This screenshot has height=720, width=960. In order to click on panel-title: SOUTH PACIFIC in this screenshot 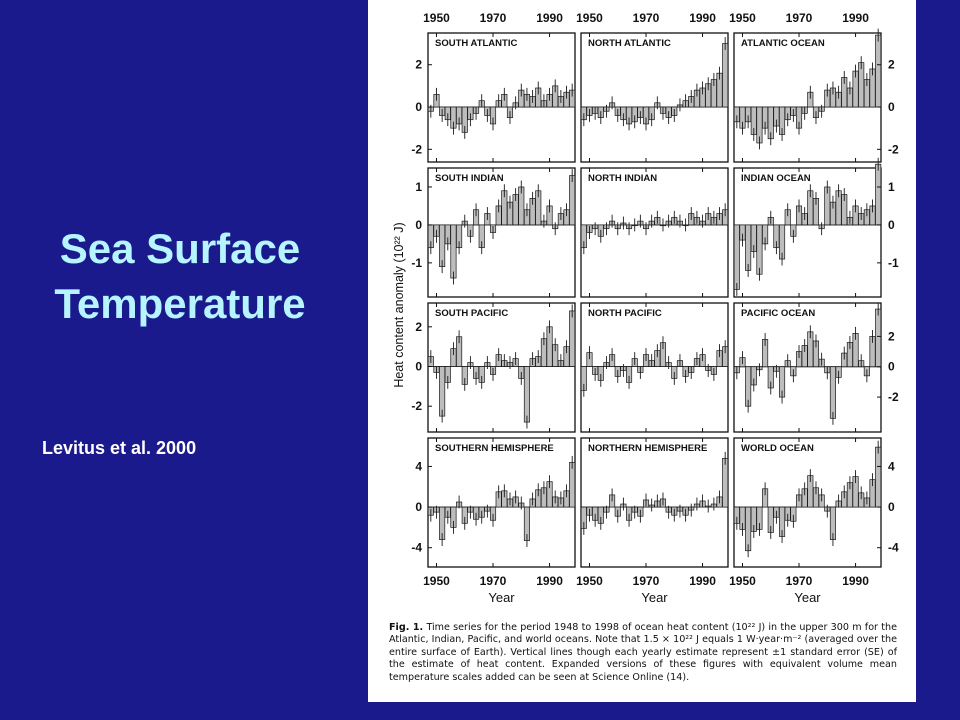, I will do `click(471, 313)`.